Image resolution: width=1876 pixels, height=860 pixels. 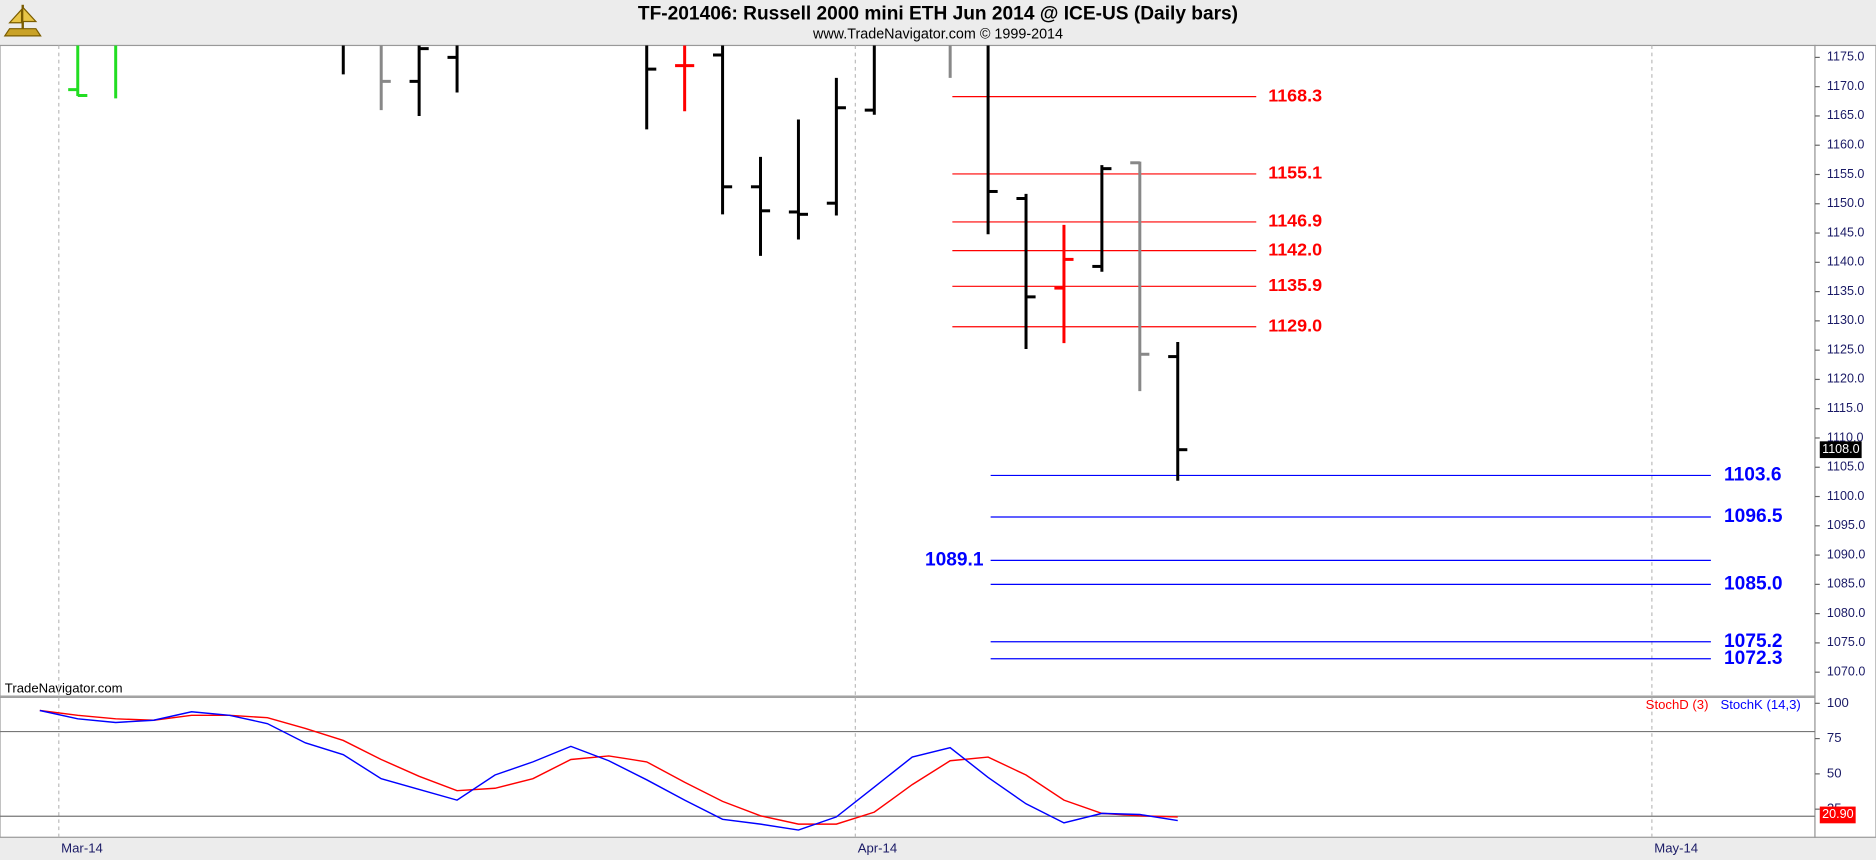 What do you see at coordinates (1846, 525) in the screenshot?
I see `y-tick-label: 1095.0` at bounding box center [1846, 525].